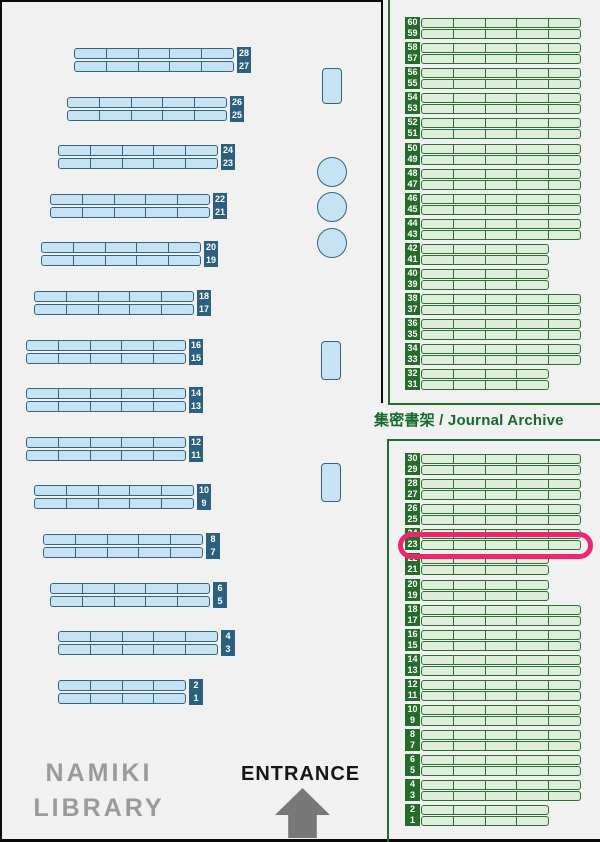 This screenshot has width=600, height=842. Describe the element at coordinates (412, 234) in the screenshot. I see `shelf-number-badge: 43` at that location.